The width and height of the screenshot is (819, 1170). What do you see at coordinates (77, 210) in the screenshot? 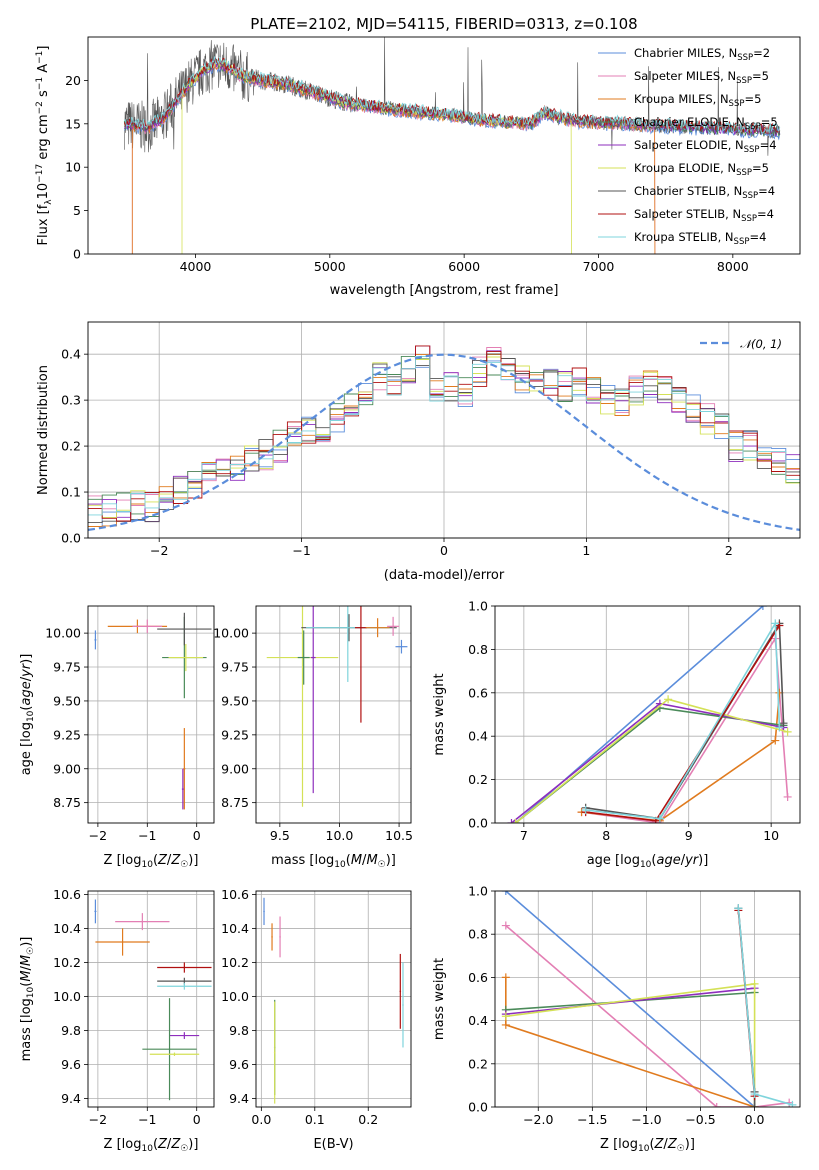
I see `y-tick-label: 5` at bounding box center [77, 210].